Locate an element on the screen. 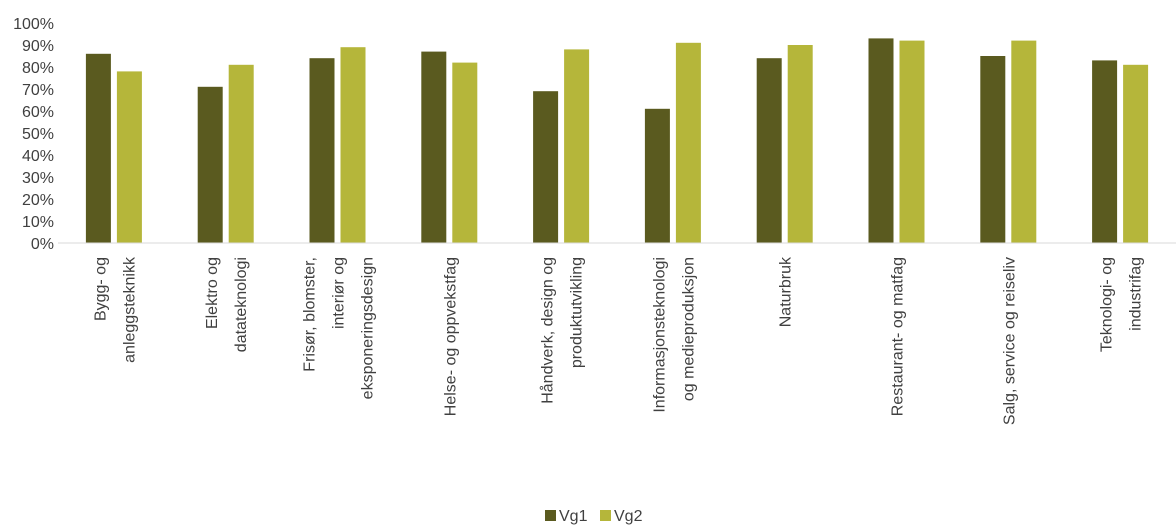  x-category-label: Bygg- og is located at coordinates (100, 289).